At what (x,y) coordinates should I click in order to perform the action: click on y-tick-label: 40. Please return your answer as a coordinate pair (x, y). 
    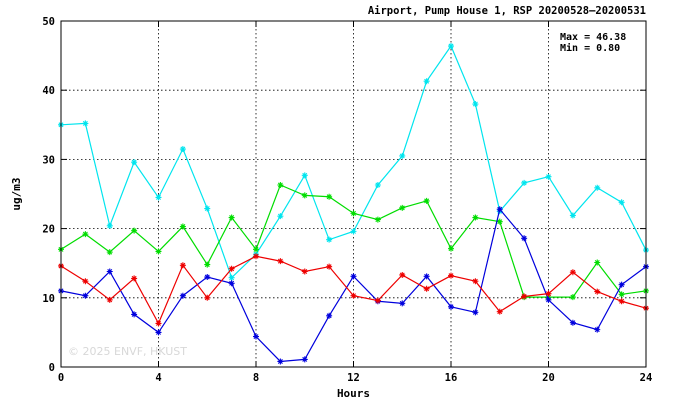
    Looking at the image, I should click on (48, 91).